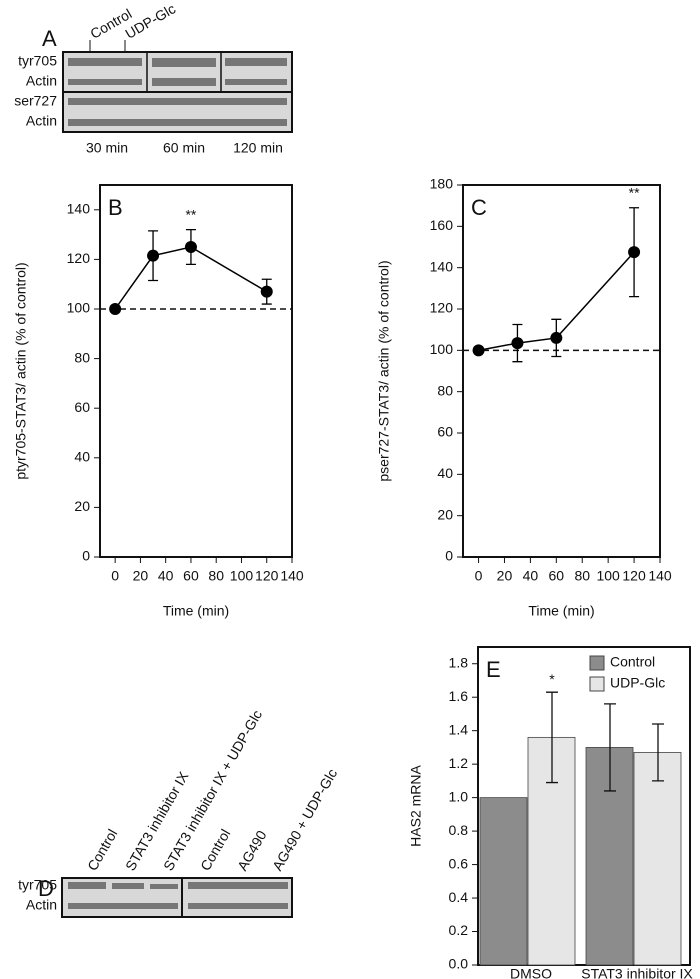  What do you see at coordinates (258, 148) in the screenshot?
I see `time-label: 120 min` at bounding box center [258, 148].